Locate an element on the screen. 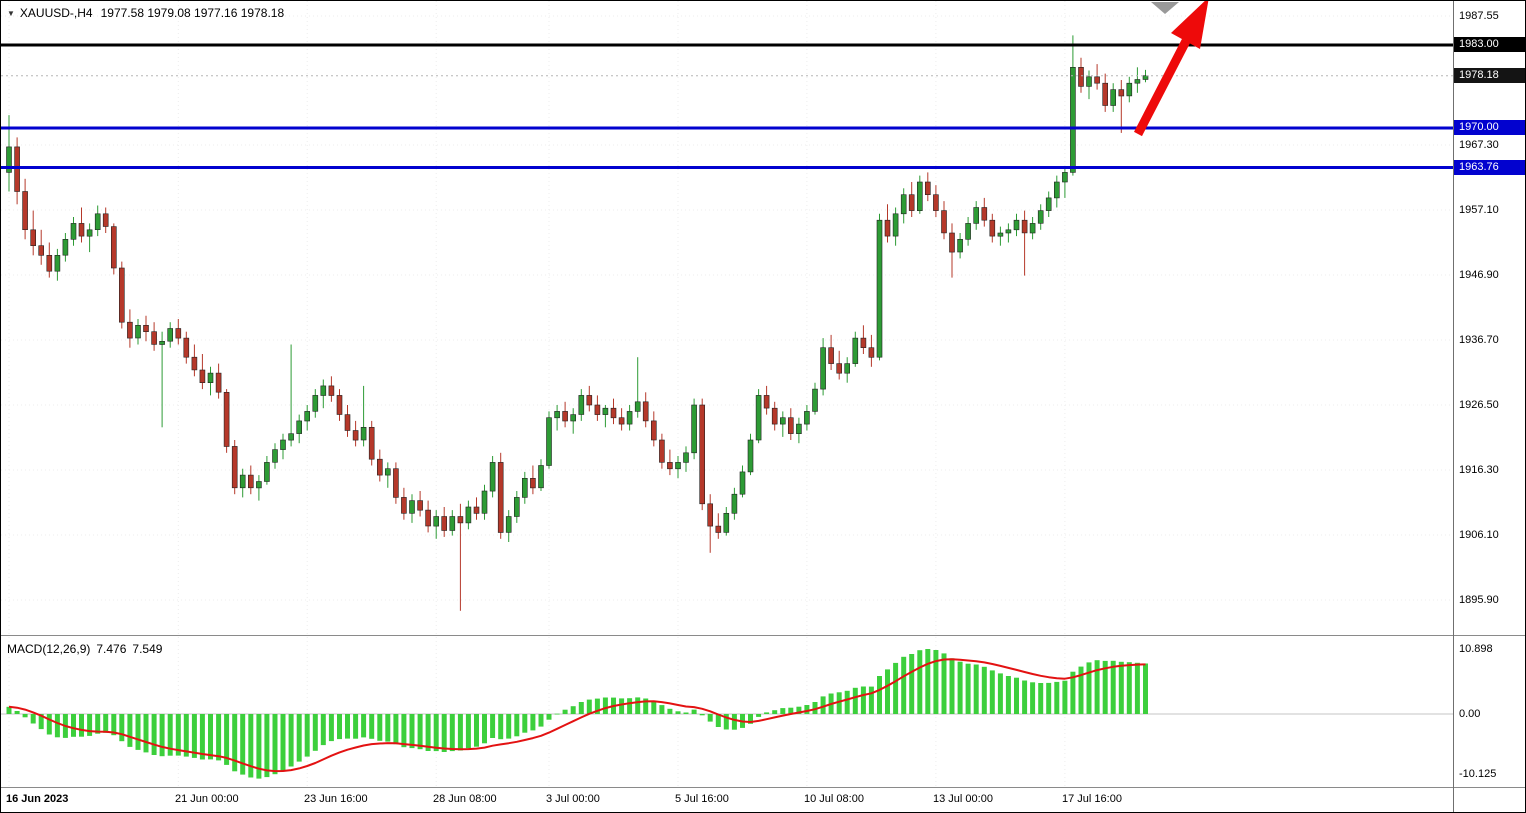  chart-shift-marker-icon is located at coordinates (1165, 8).